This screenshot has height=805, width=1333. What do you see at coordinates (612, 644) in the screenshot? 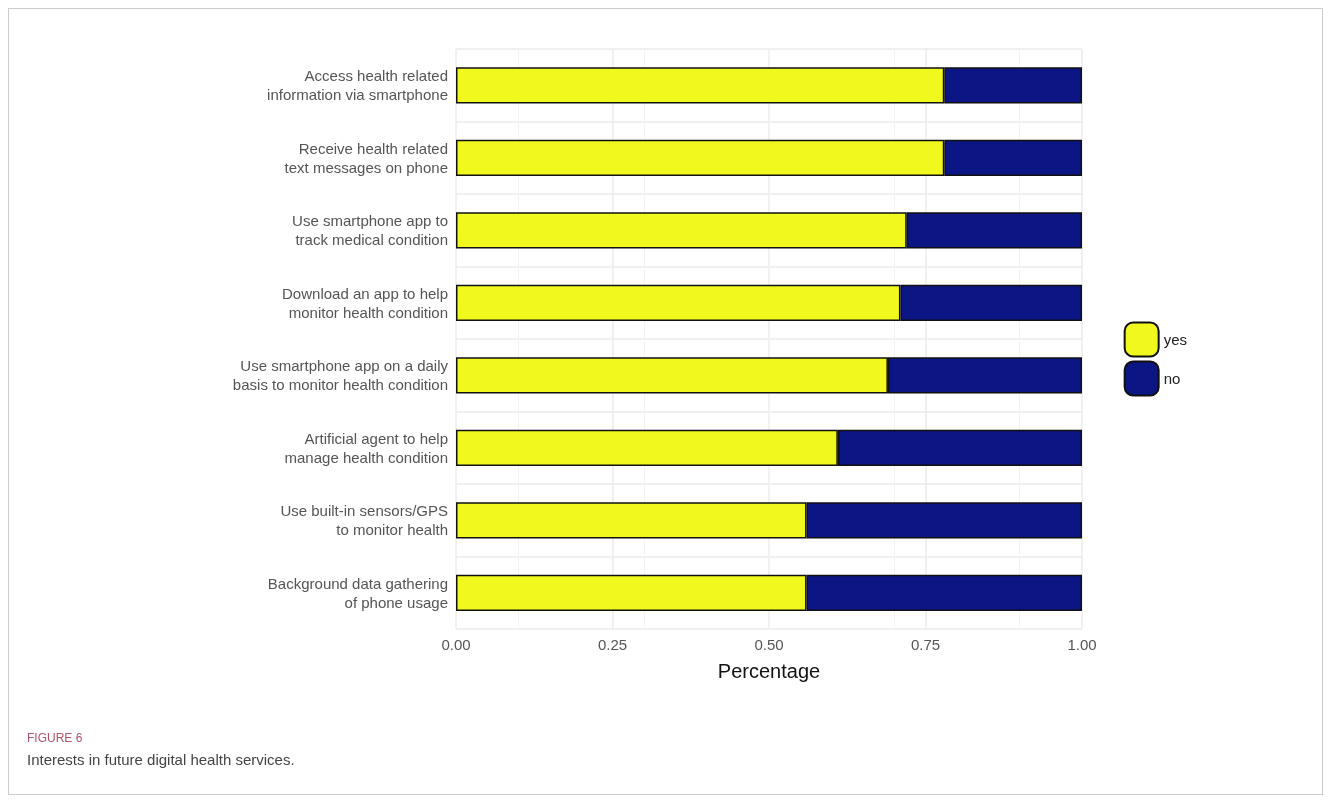
I see `x-tick-label: 0.25` at bounding box center [612, 644].